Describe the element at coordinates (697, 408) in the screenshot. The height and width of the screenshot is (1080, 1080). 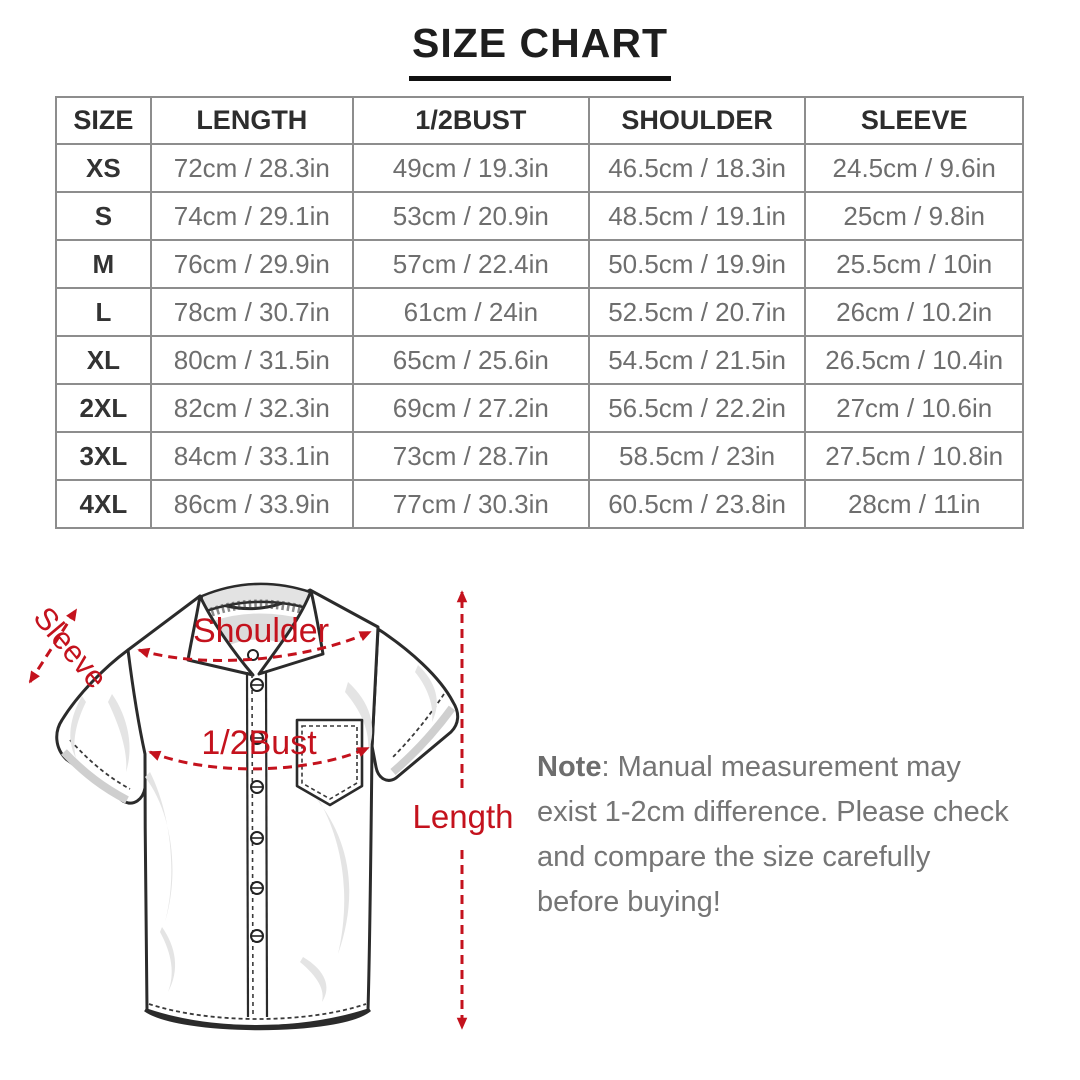
I see `measurement-cell: 56.5cm / 22.2in` at that location.